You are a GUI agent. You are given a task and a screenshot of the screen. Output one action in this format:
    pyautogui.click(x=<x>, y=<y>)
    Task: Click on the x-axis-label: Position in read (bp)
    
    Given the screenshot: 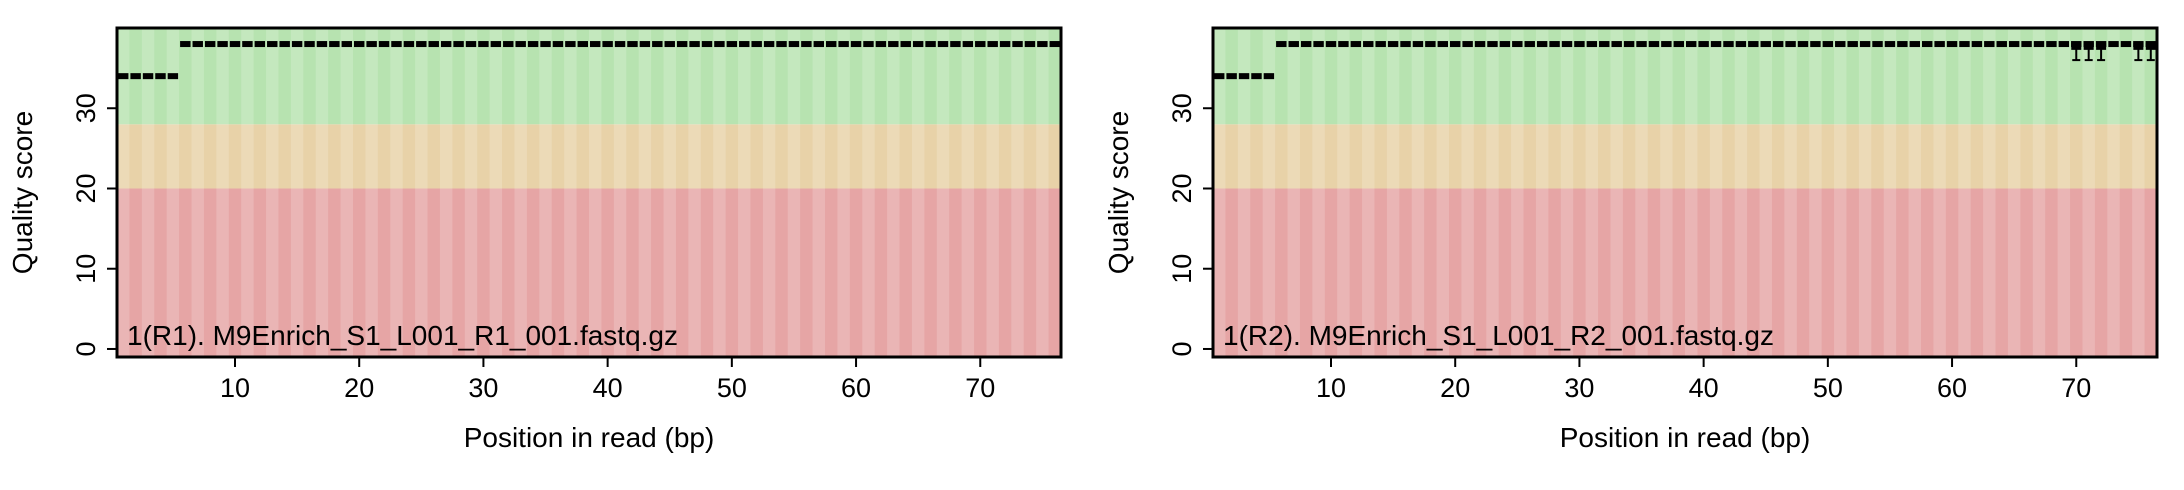 What is the action you would take?
    pyautogui.click(x=589, y=437)
    